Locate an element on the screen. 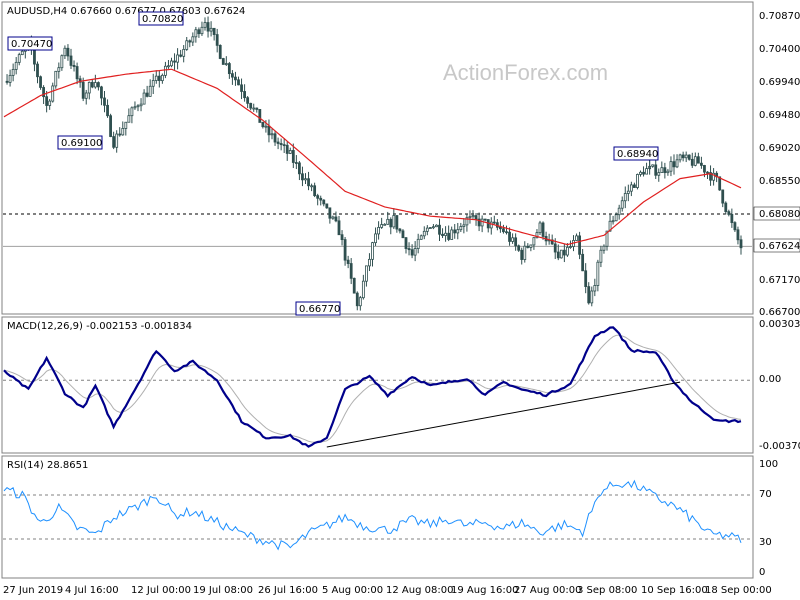 The width and height of the screenshot is (800, 600). rsi-panel-title: RSI(14) 28.8651 is located at coordinates (47, 465).